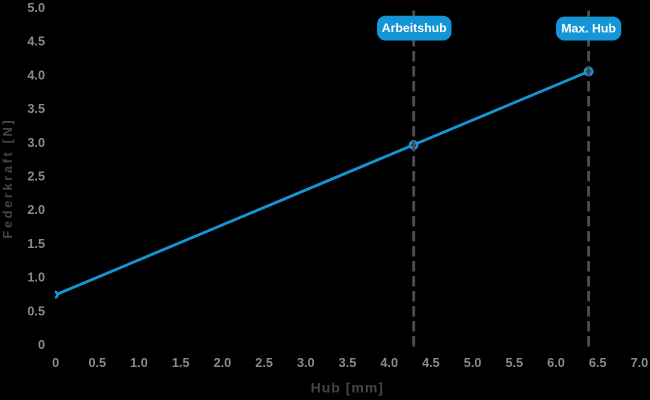  What do you see at coordinates (556, 363) in the screenshot?
I see `svg-text: 6.0` at bounding box center [556, 363].